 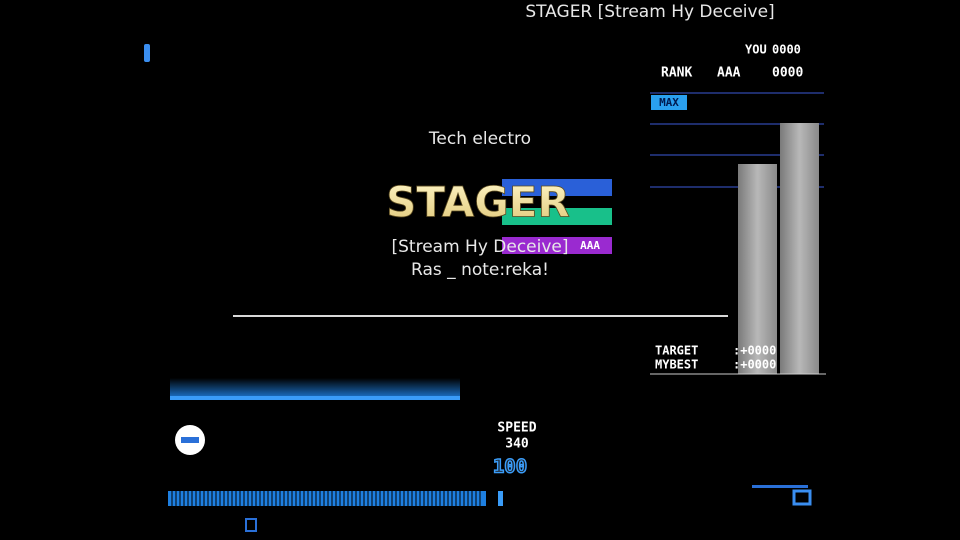 What do you see at coordinates (479, 247) in the screenshot?
I see `song-subtitle: [Stream Hy Deceive]` at bounding box center [479, 247].